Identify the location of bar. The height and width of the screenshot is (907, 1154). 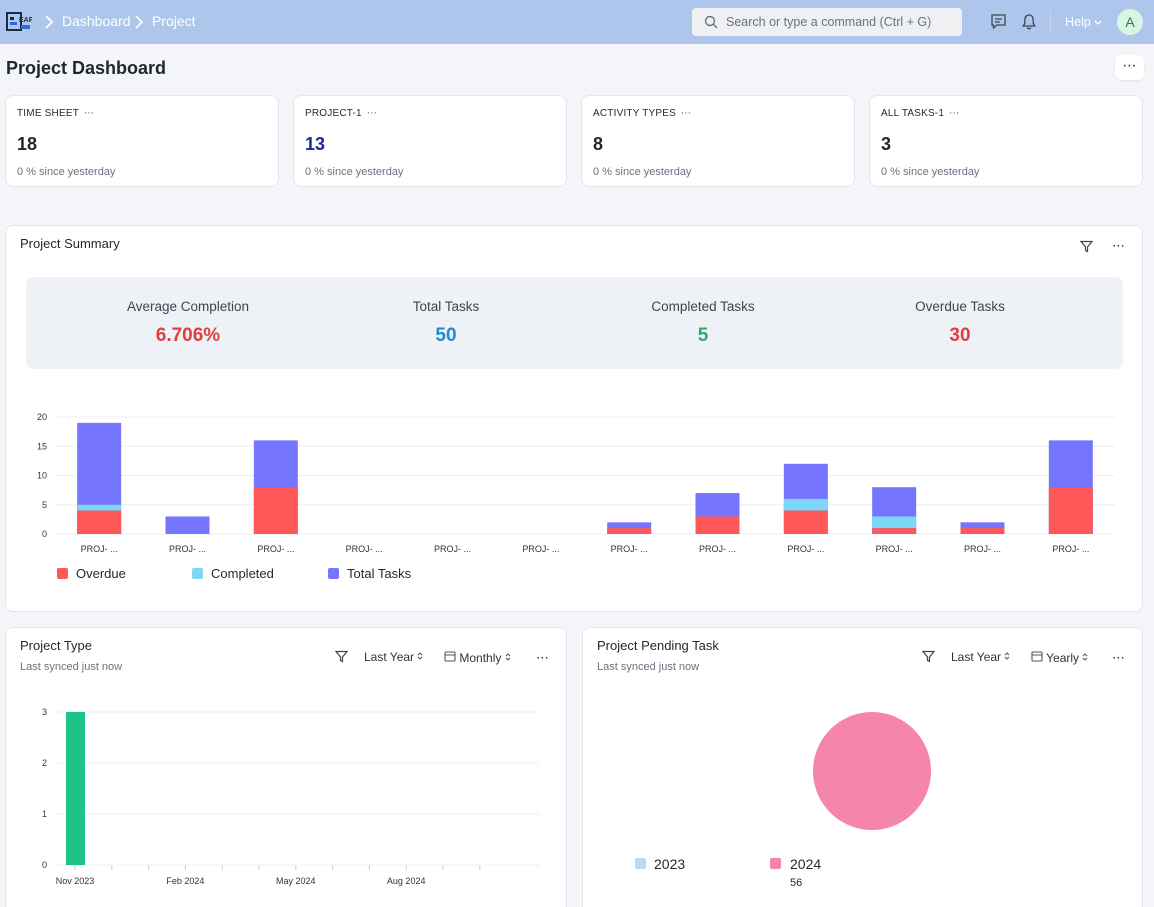
(75, 788).